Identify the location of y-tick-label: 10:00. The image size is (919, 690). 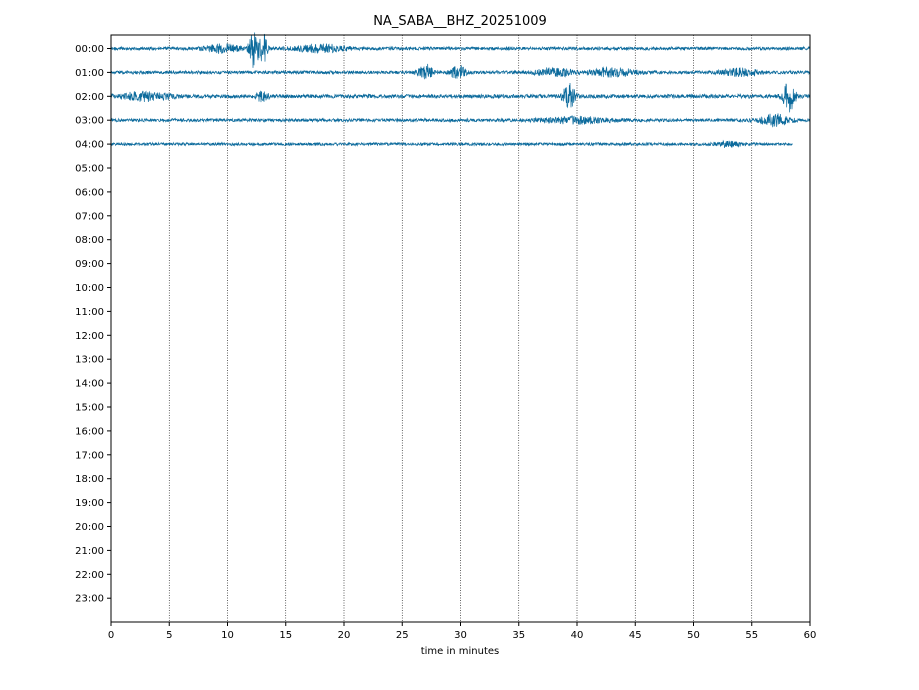
(89, 288).